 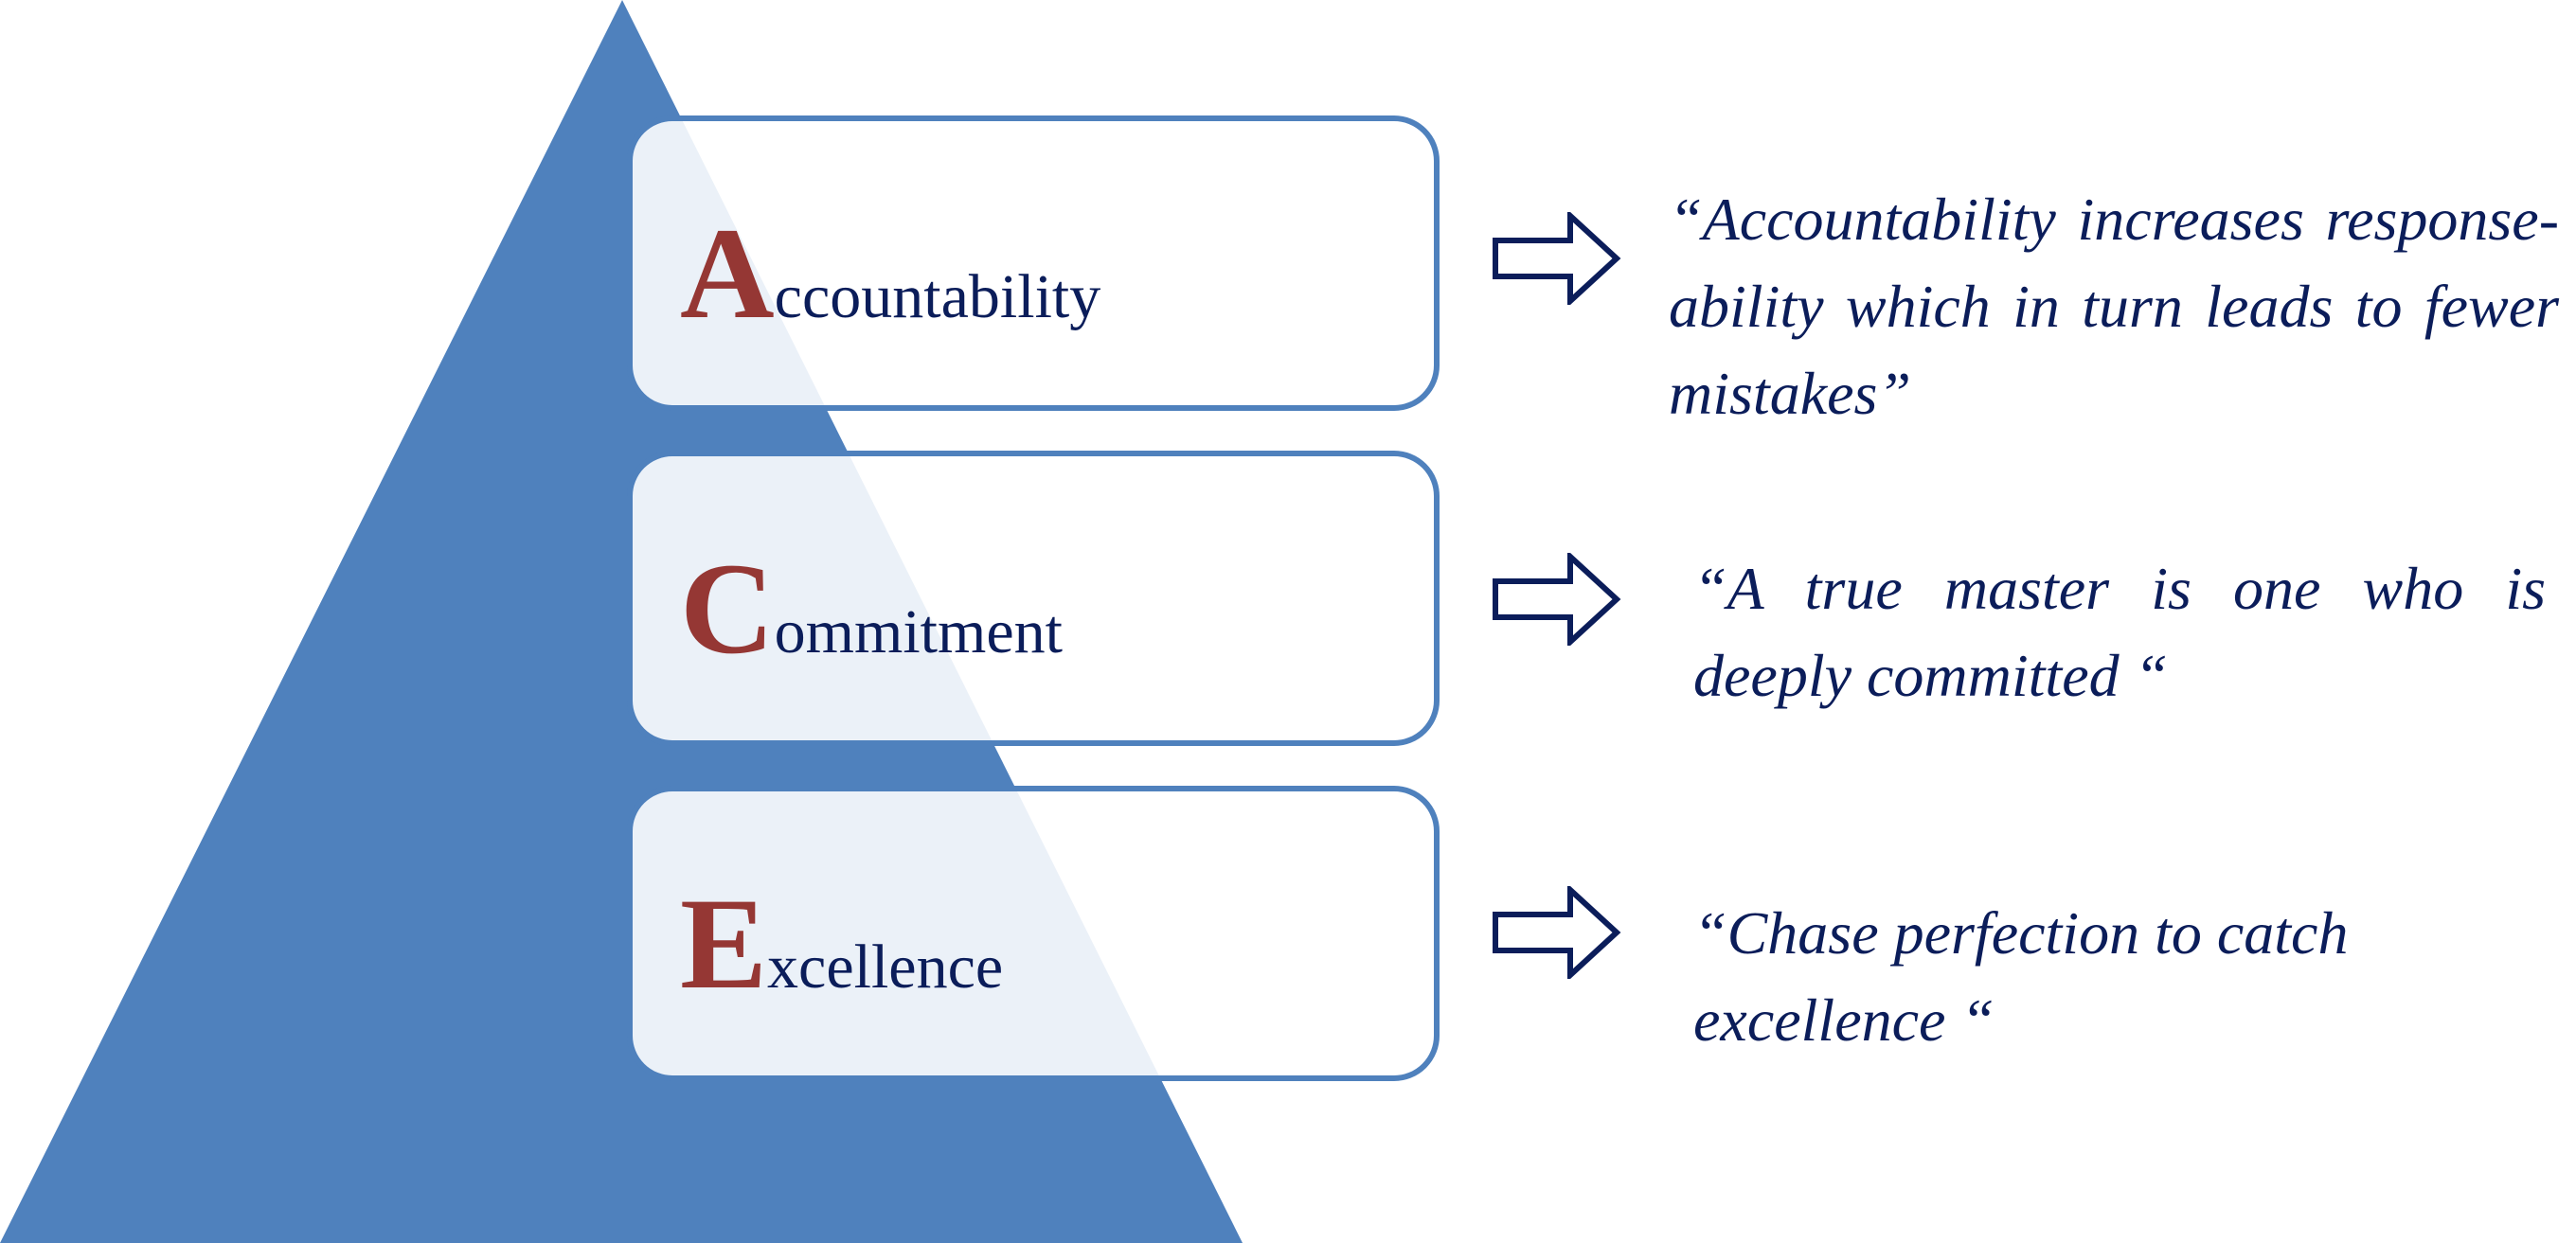 I want to click on initial-letter-e: E, so click(x=724, y=944).